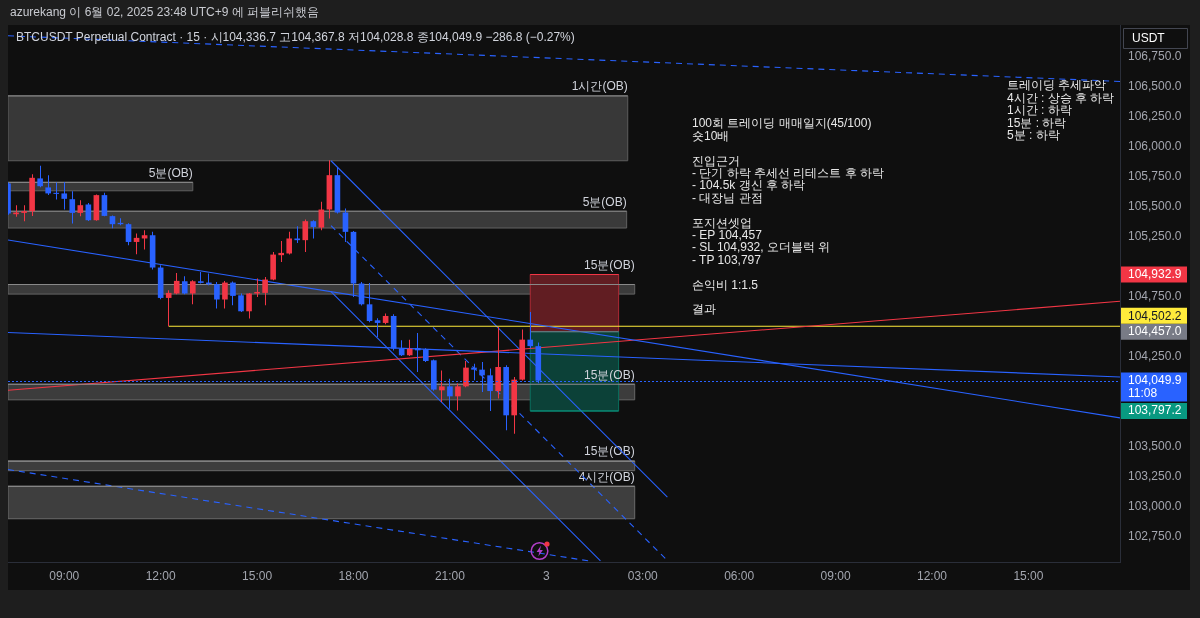 The height and width of the screenshot is (618, 1200). Describe the element at coordinates (353, 575) in the screenshot. I see `x-tick-label: 18:00` at that location.